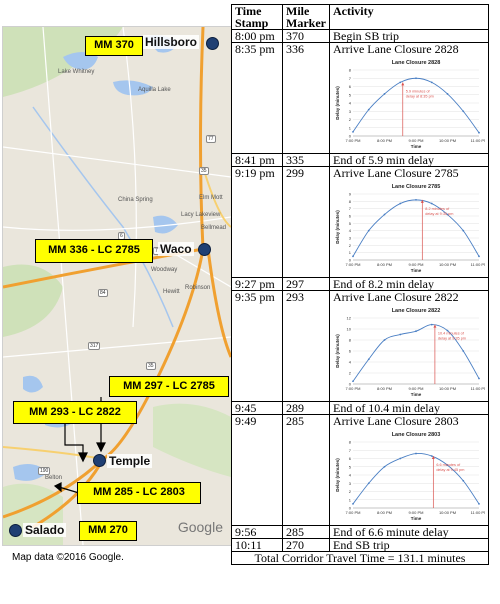 The height and width of the screenshot is (604, 500). Describe the element at coordinates (420, 96) in the screenshot. I see `annotation-text: delay at 8:35 pm` at that location.